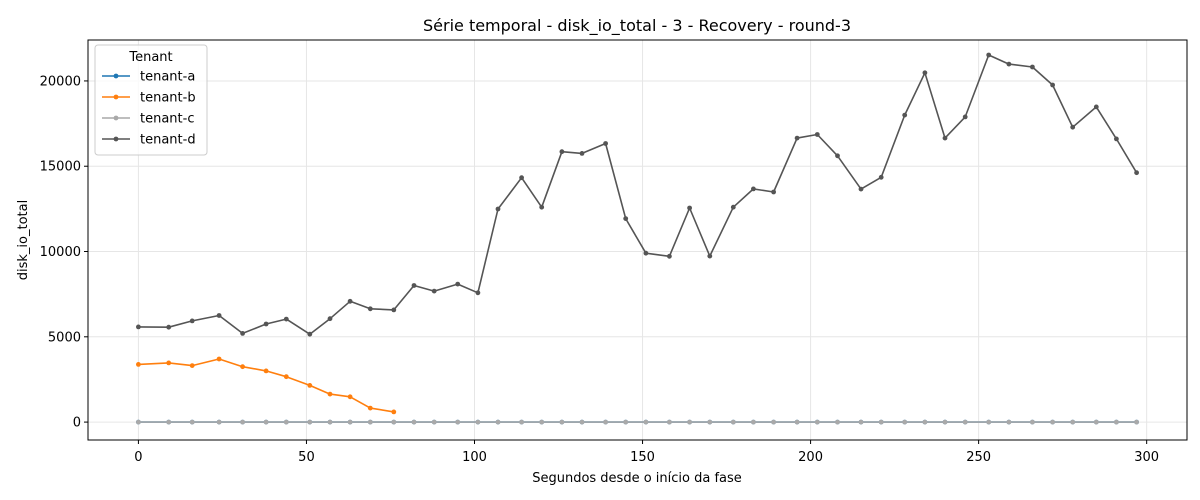 The image size is (1200, 500). I want to click on x-tick-label: 250, so click(978, 457).